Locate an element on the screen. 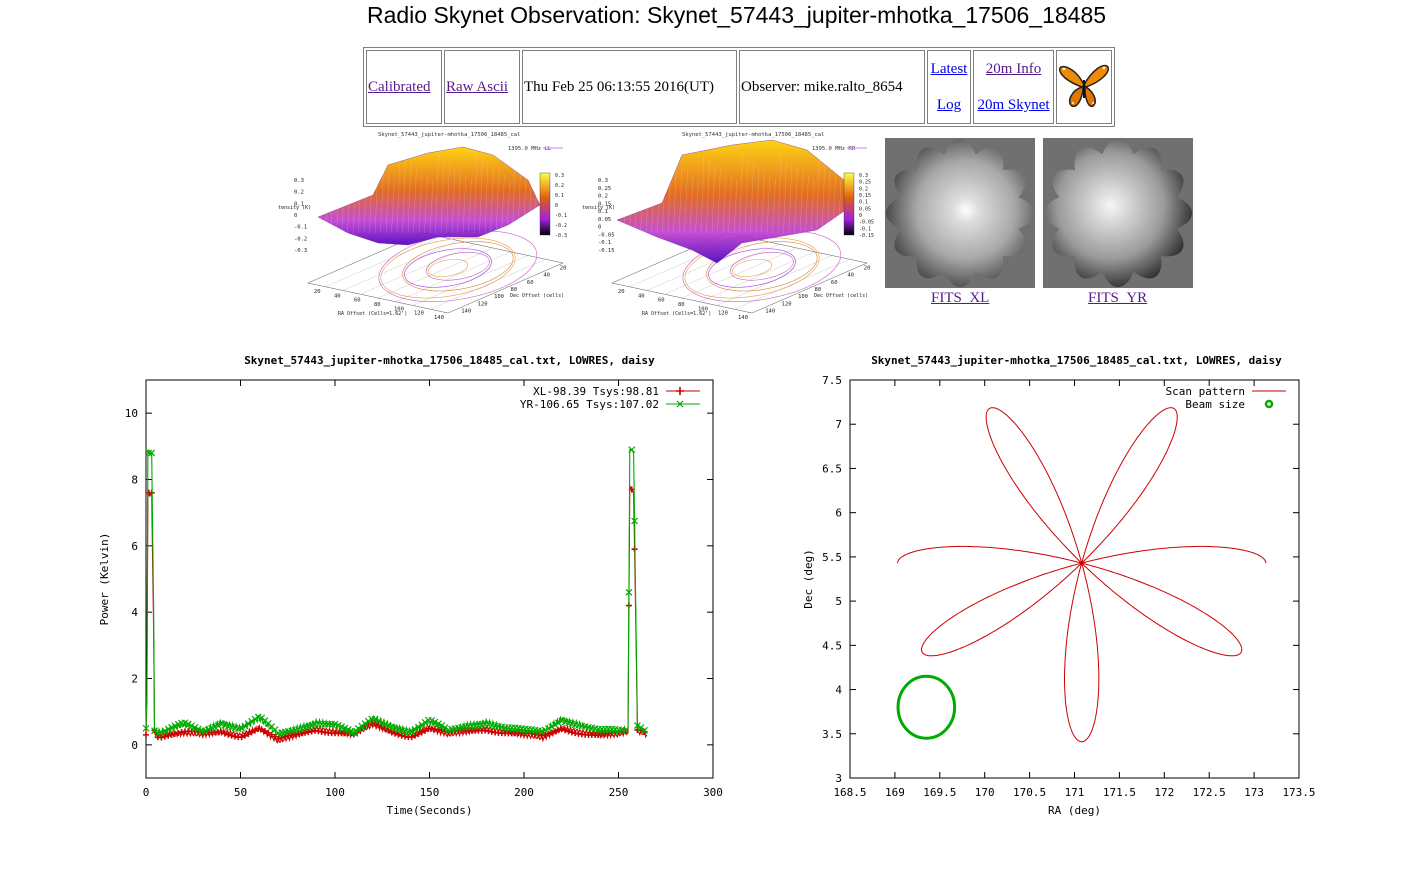 The height and width of the screenshot is (874, 1415). skynet-20m-link: 20m Skynet is located at coordinates (1013, 105).